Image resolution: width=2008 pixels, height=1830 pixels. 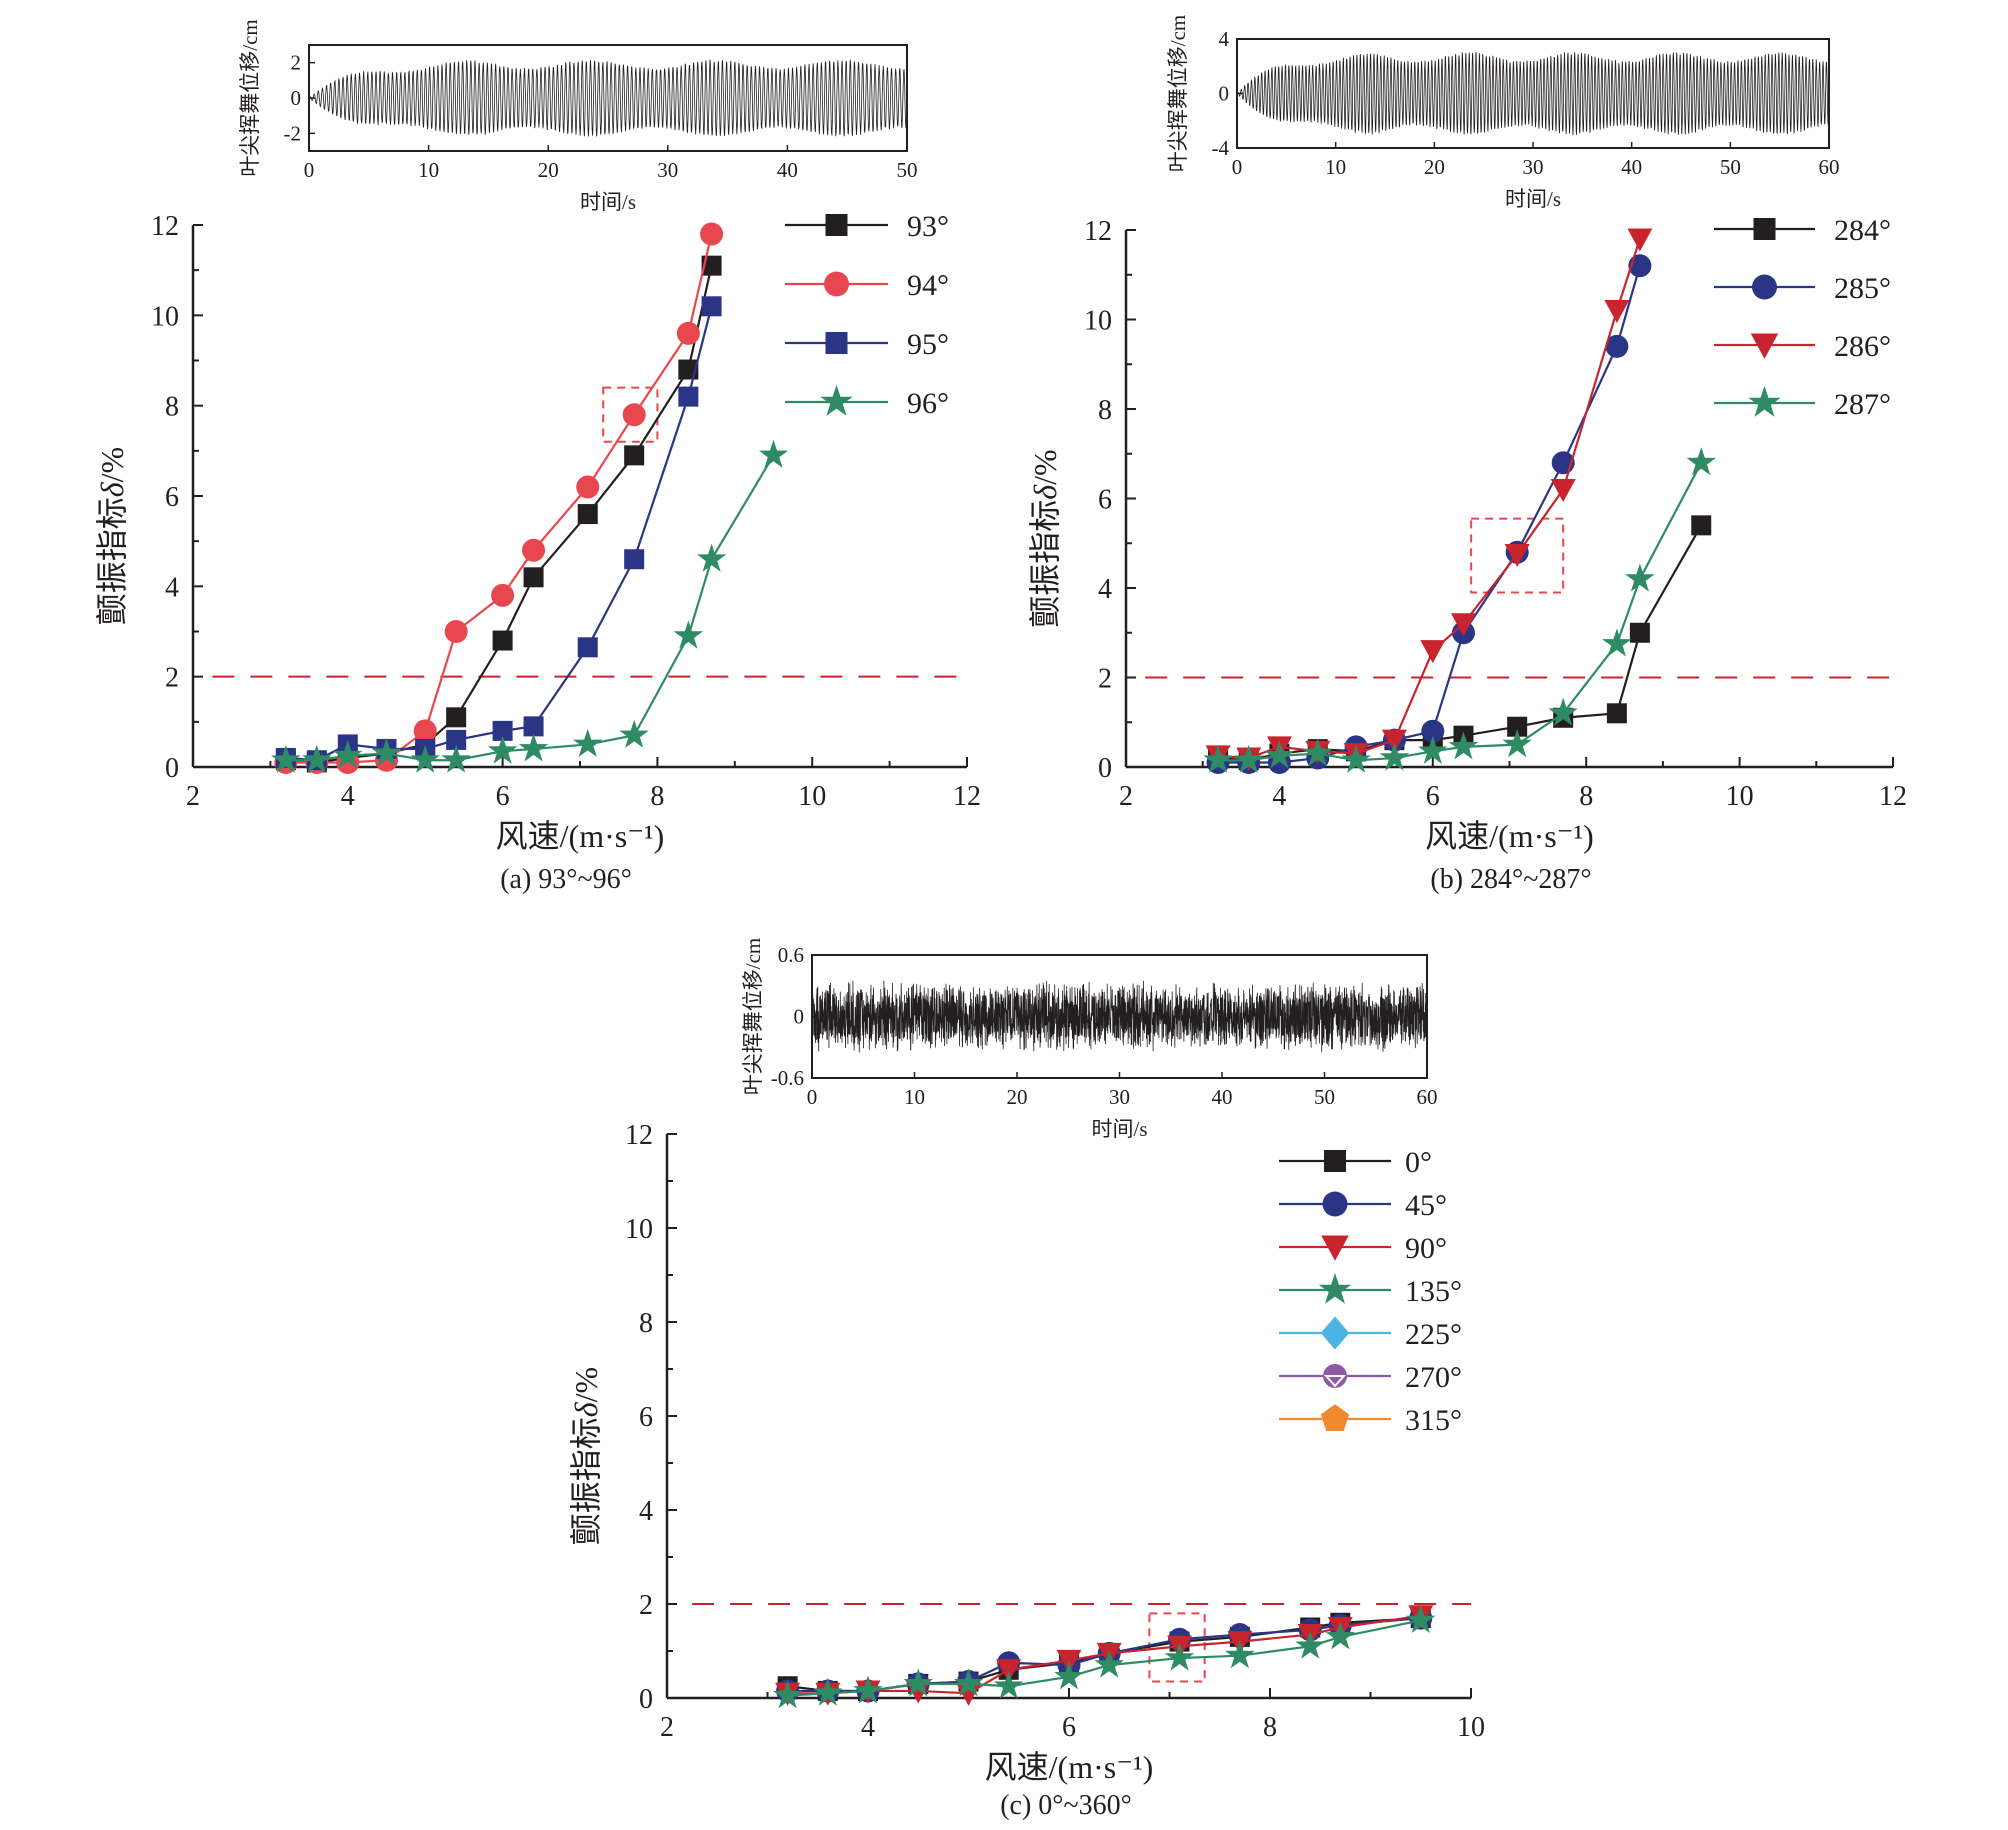 I want to click on inset-y-tick-label: -2, so click(x=293, y=133).